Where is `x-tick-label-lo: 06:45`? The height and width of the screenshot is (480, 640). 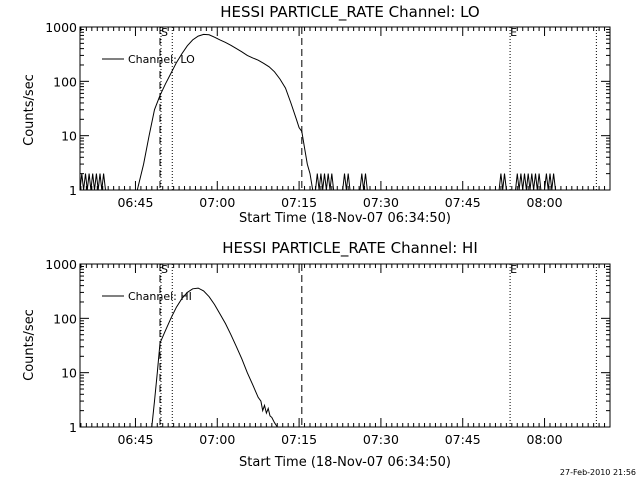
x-tick-label-lo: 06:45 is located at coordinates (135, 202).